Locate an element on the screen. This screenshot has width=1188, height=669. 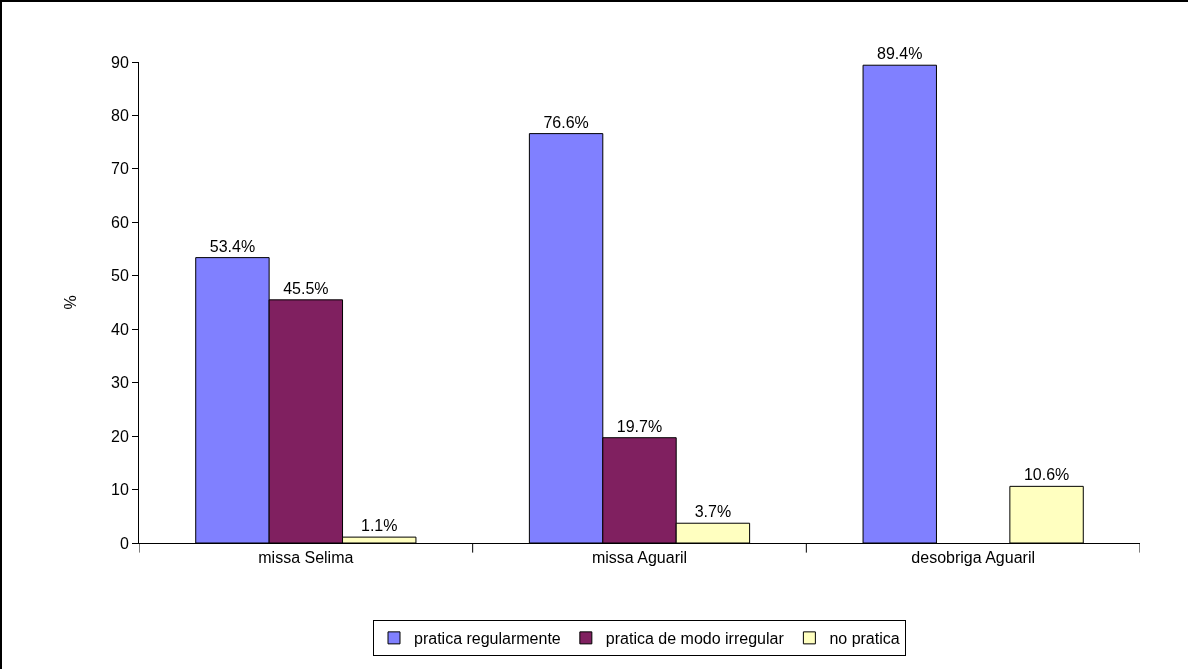
data-label: 3.7% is located at coordinates (713, 512).